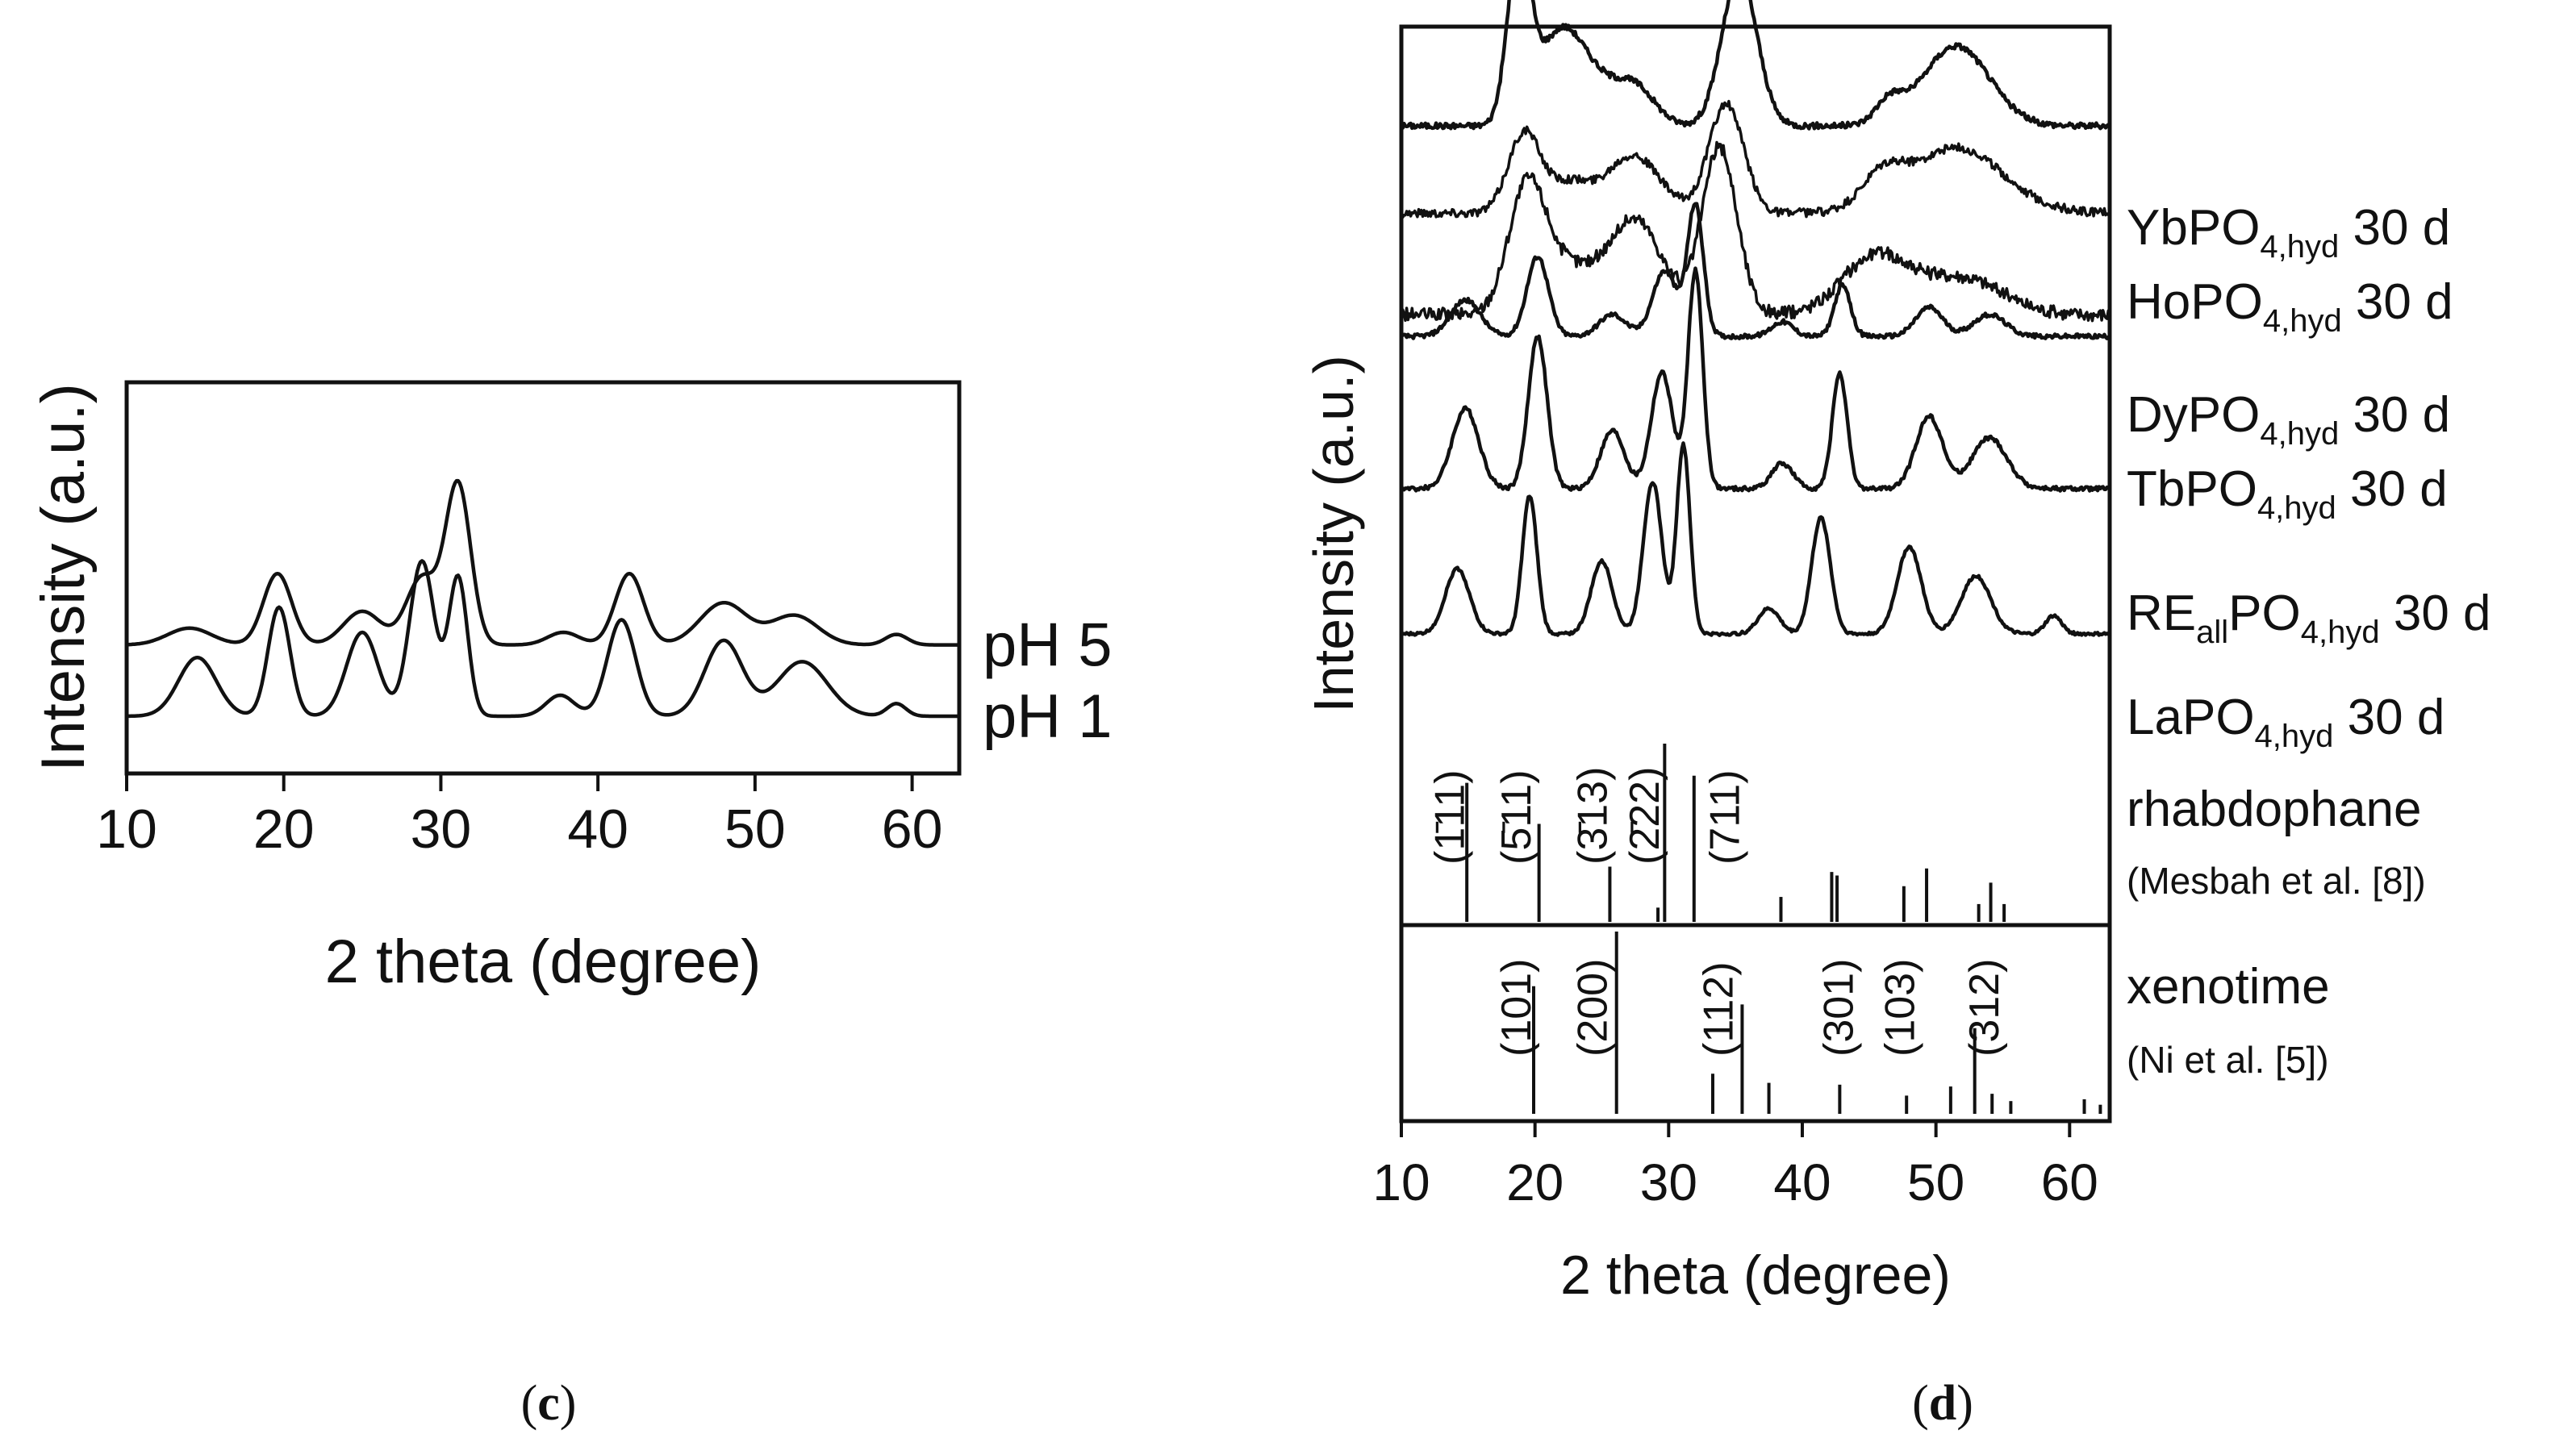 The height and width of the screenshot is (1455, 2576). I want to click on panel-d-x-axis-title: 2 theta (degree), so click(1756, 1275).